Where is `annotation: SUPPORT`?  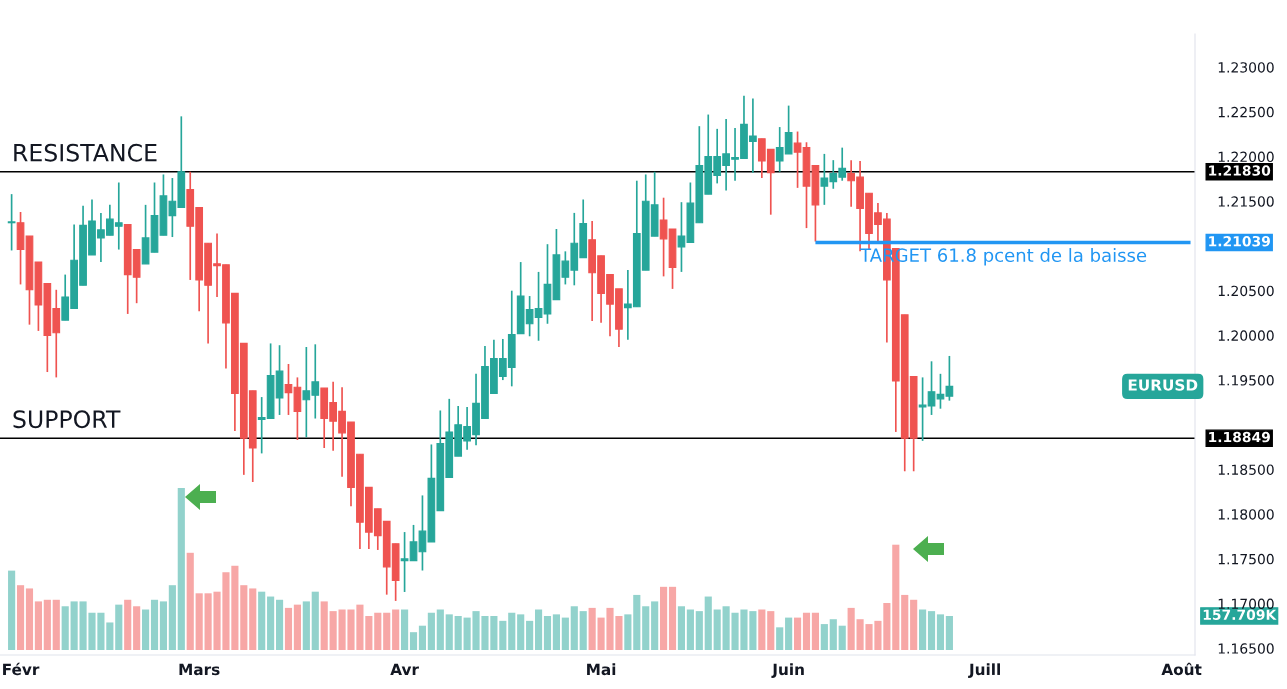
annotation: SUPPORT is located at coordinates (67, 419).